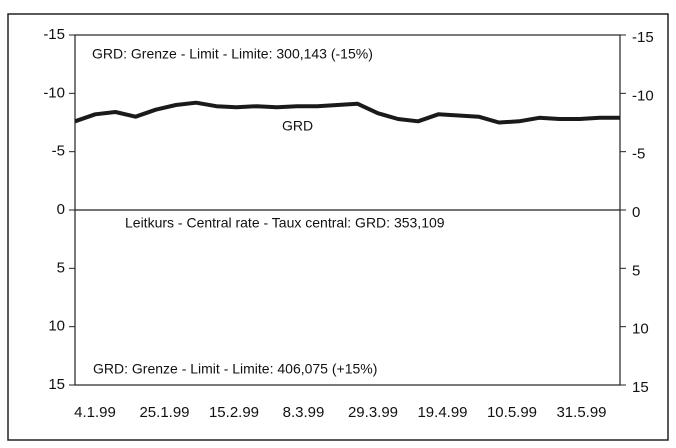 This screenshot has height=448, width=676. What do you see at coordinates (581, 412) in the screenshot?
I see `x-tick-label: 31.5.99` at bounding box center [581, 412].